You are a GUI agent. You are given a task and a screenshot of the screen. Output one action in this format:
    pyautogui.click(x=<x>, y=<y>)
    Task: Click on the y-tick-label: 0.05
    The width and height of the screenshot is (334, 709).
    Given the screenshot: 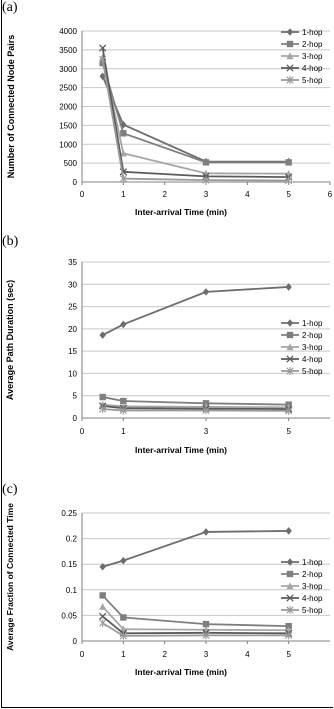 What is the action you would take?
    pyautogui.click(x=69, y=615)
    